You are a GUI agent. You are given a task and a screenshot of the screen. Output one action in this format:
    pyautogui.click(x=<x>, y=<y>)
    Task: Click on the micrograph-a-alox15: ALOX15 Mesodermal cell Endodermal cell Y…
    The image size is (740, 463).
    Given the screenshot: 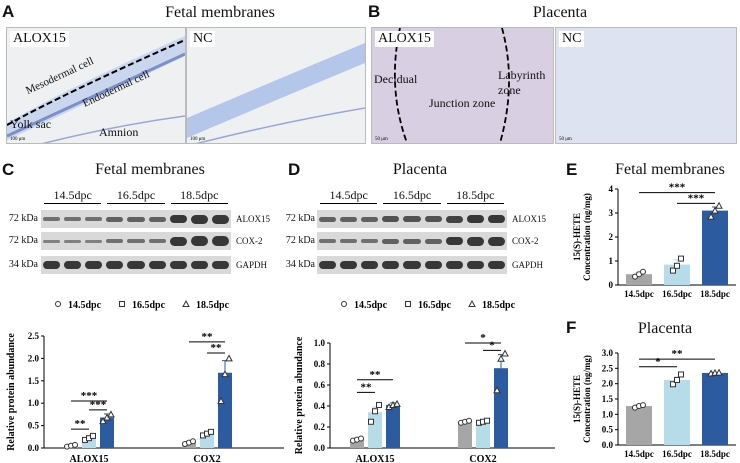 What is the action you would take?
    pyautogui.click(x=96, y=85)
    